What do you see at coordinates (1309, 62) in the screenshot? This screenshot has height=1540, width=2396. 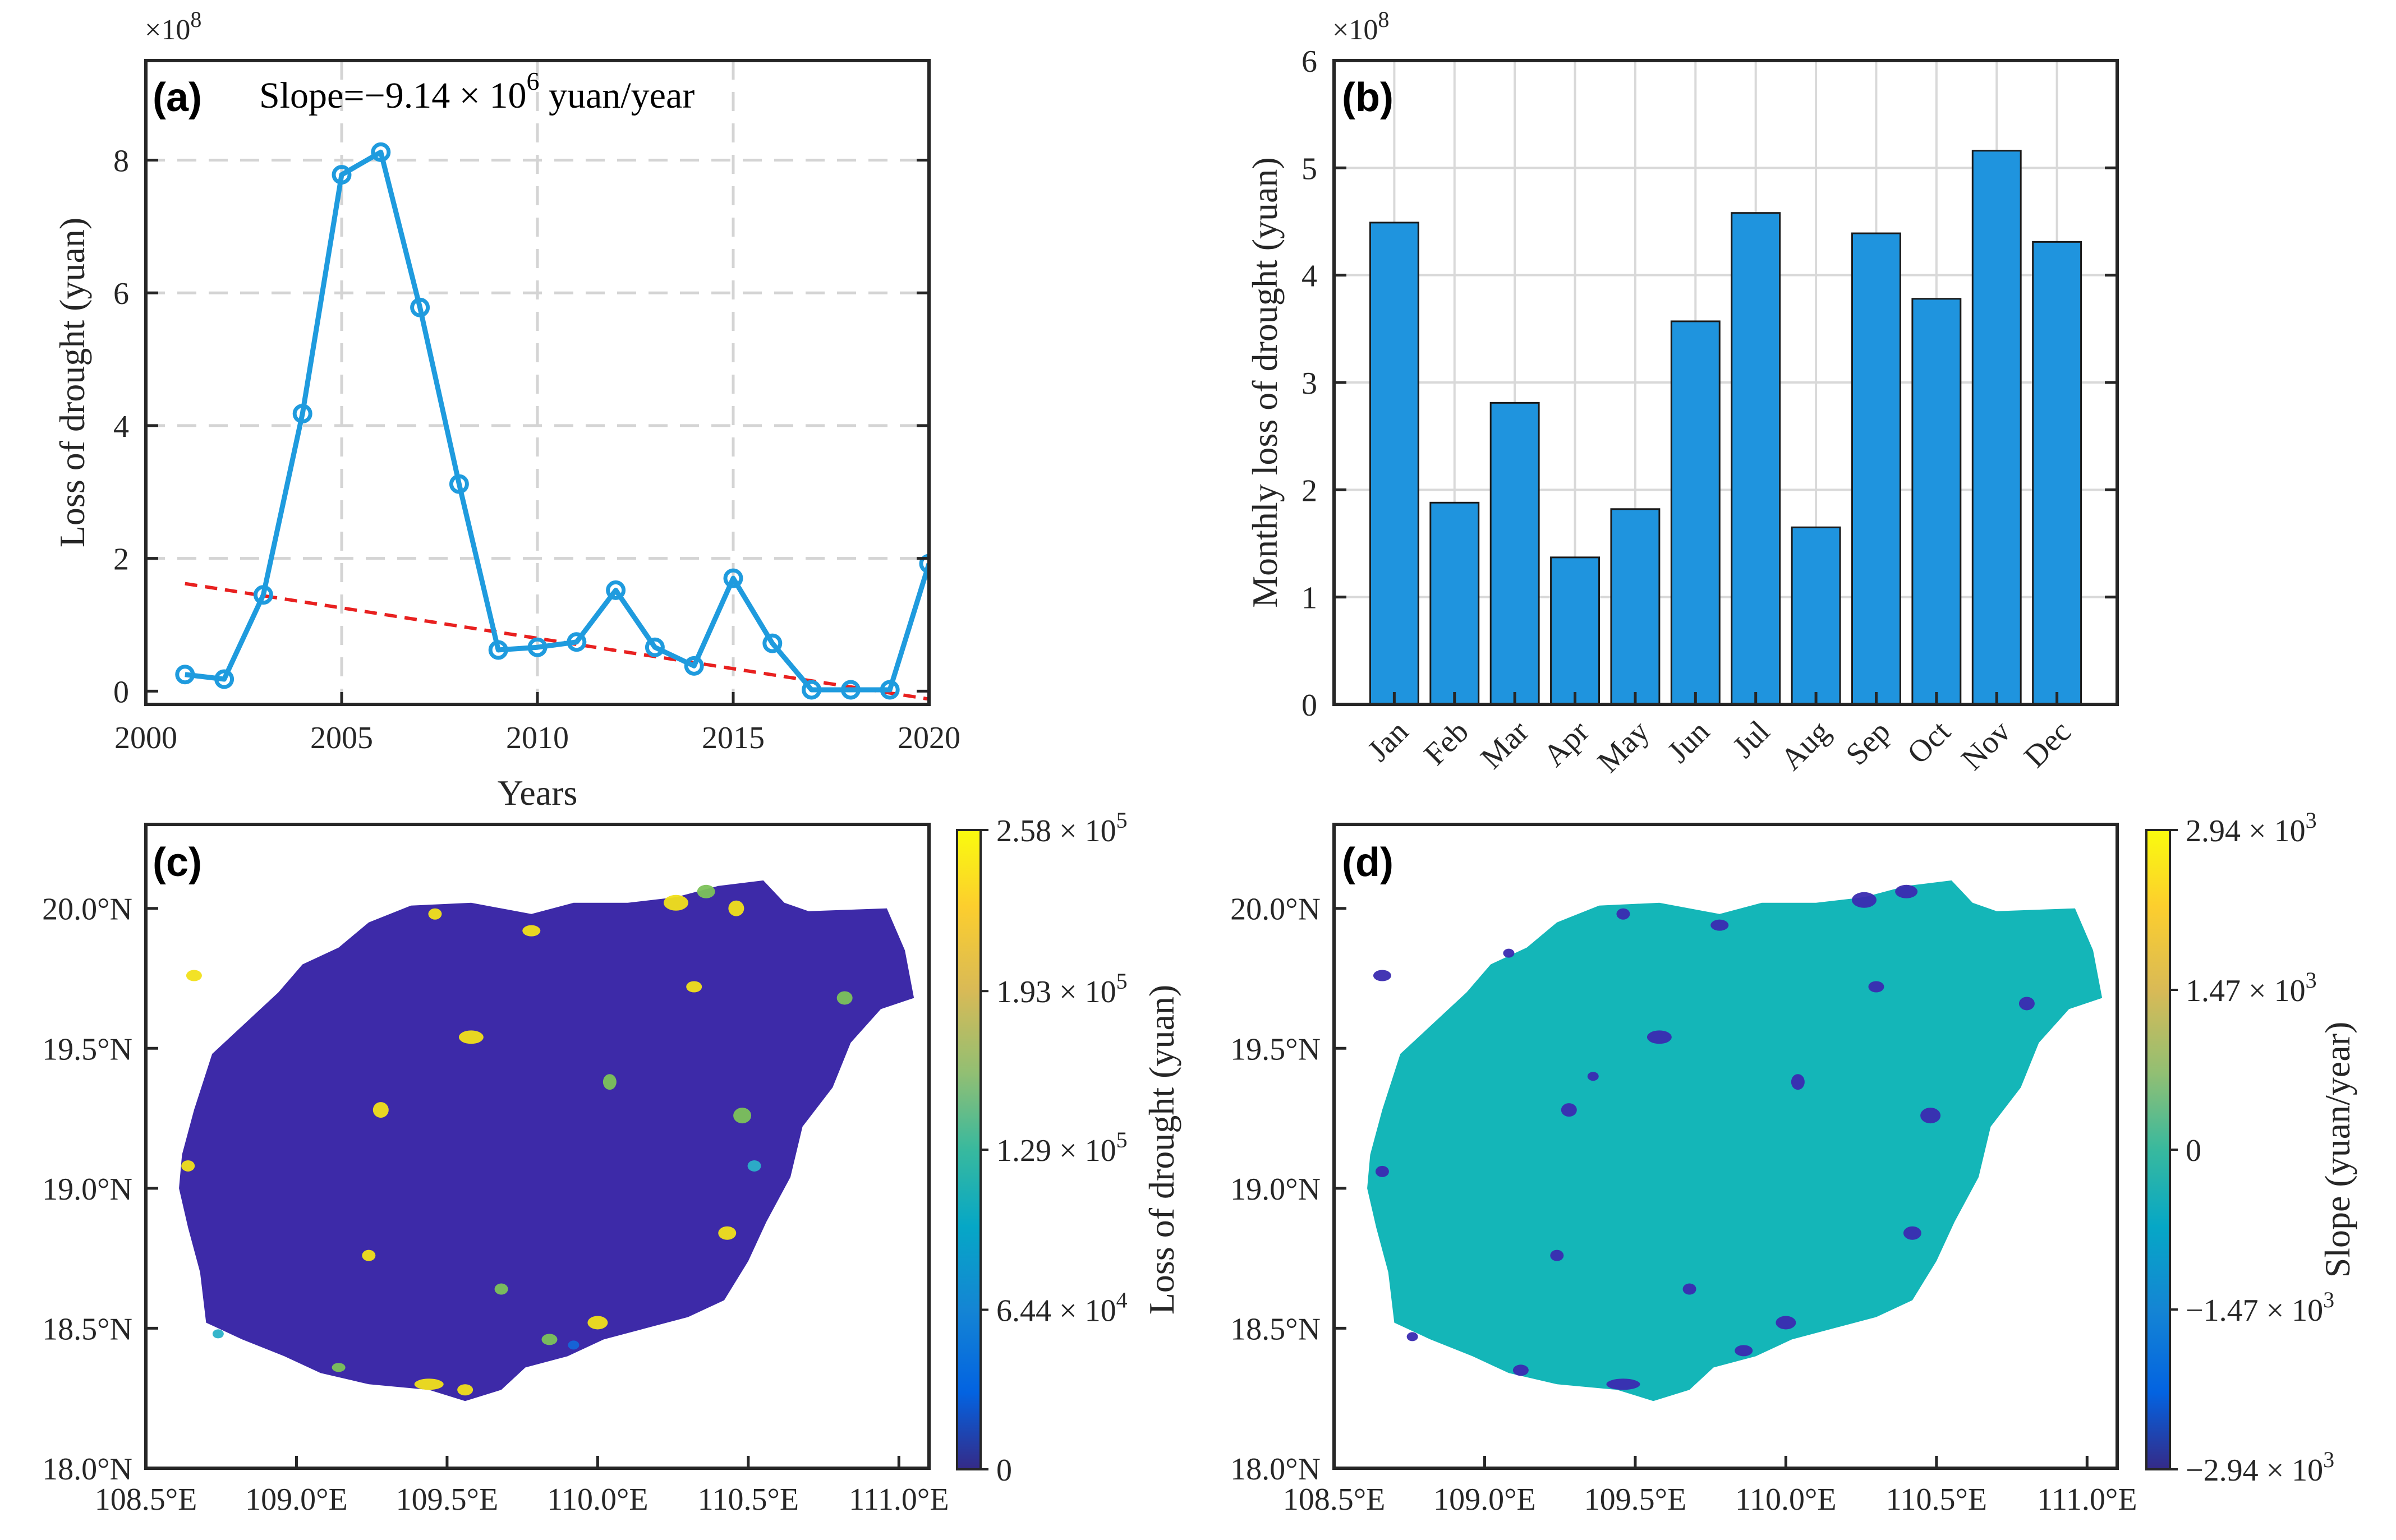 I see `panel-b-y-tick-label: 6` at bounding box center [1309, 62].